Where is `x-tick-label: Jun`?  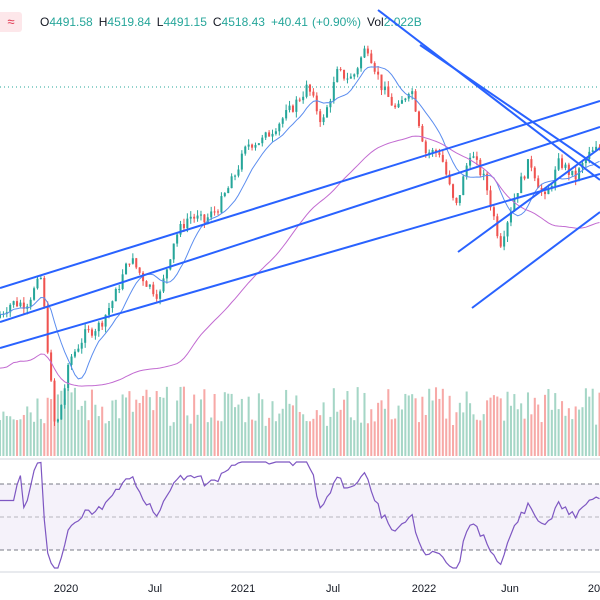 x-tick-label: Jun is located at coordinates (510, 589).